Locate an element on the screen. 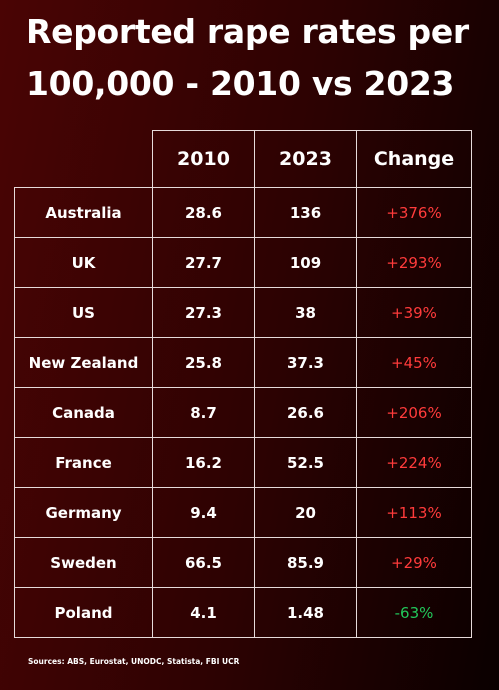 This screenshot has height=690, width=499. table-row: Australia 28.6 136 +376% is located at coordinates (243, 212).